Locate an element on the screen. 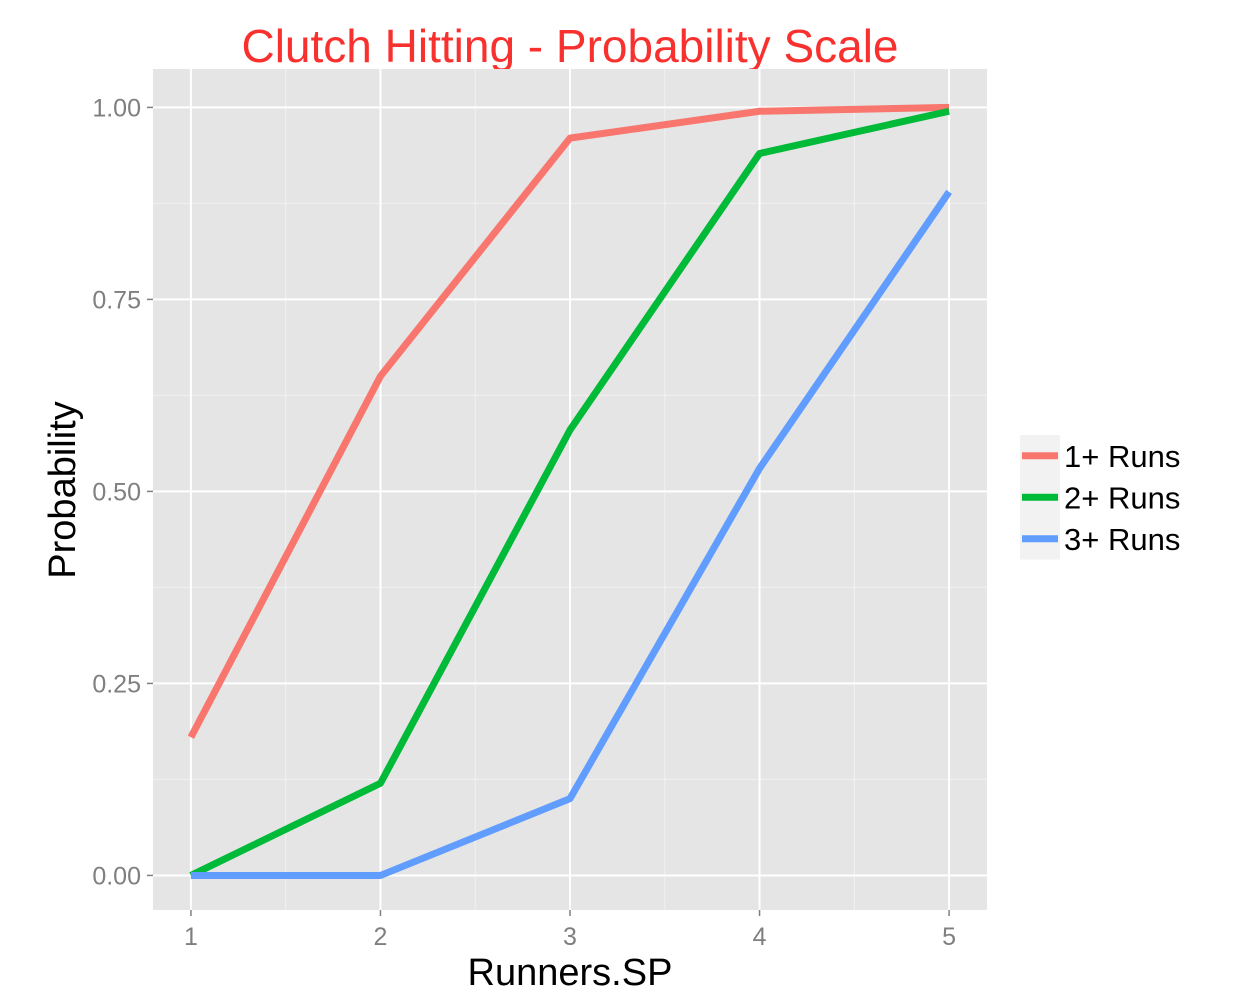  y-tick-label: 0.75 is located at coordinates (116, 300).